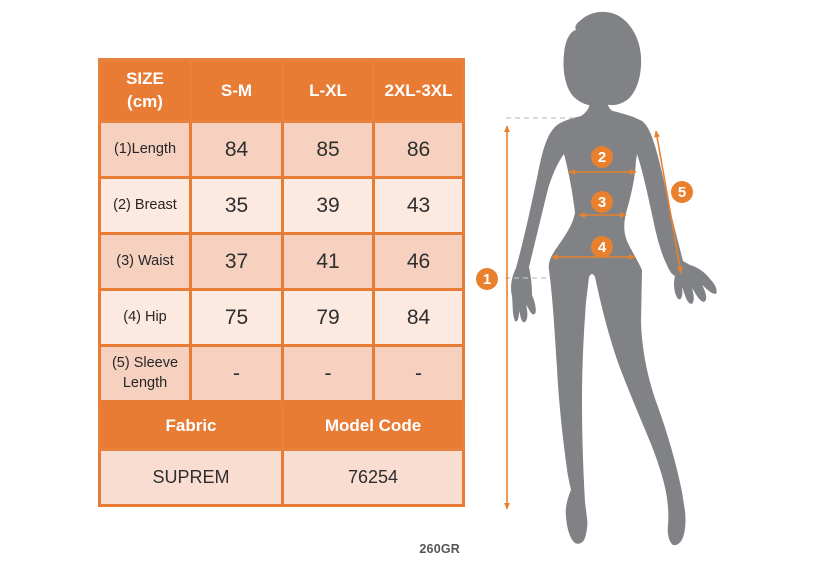 This screenshot has width=840, height=566. What do you see at coordinates (145, 90) in the screenshot?
I see `size-unit-header: SIZE (cm)` at bounding box center [145, 90].